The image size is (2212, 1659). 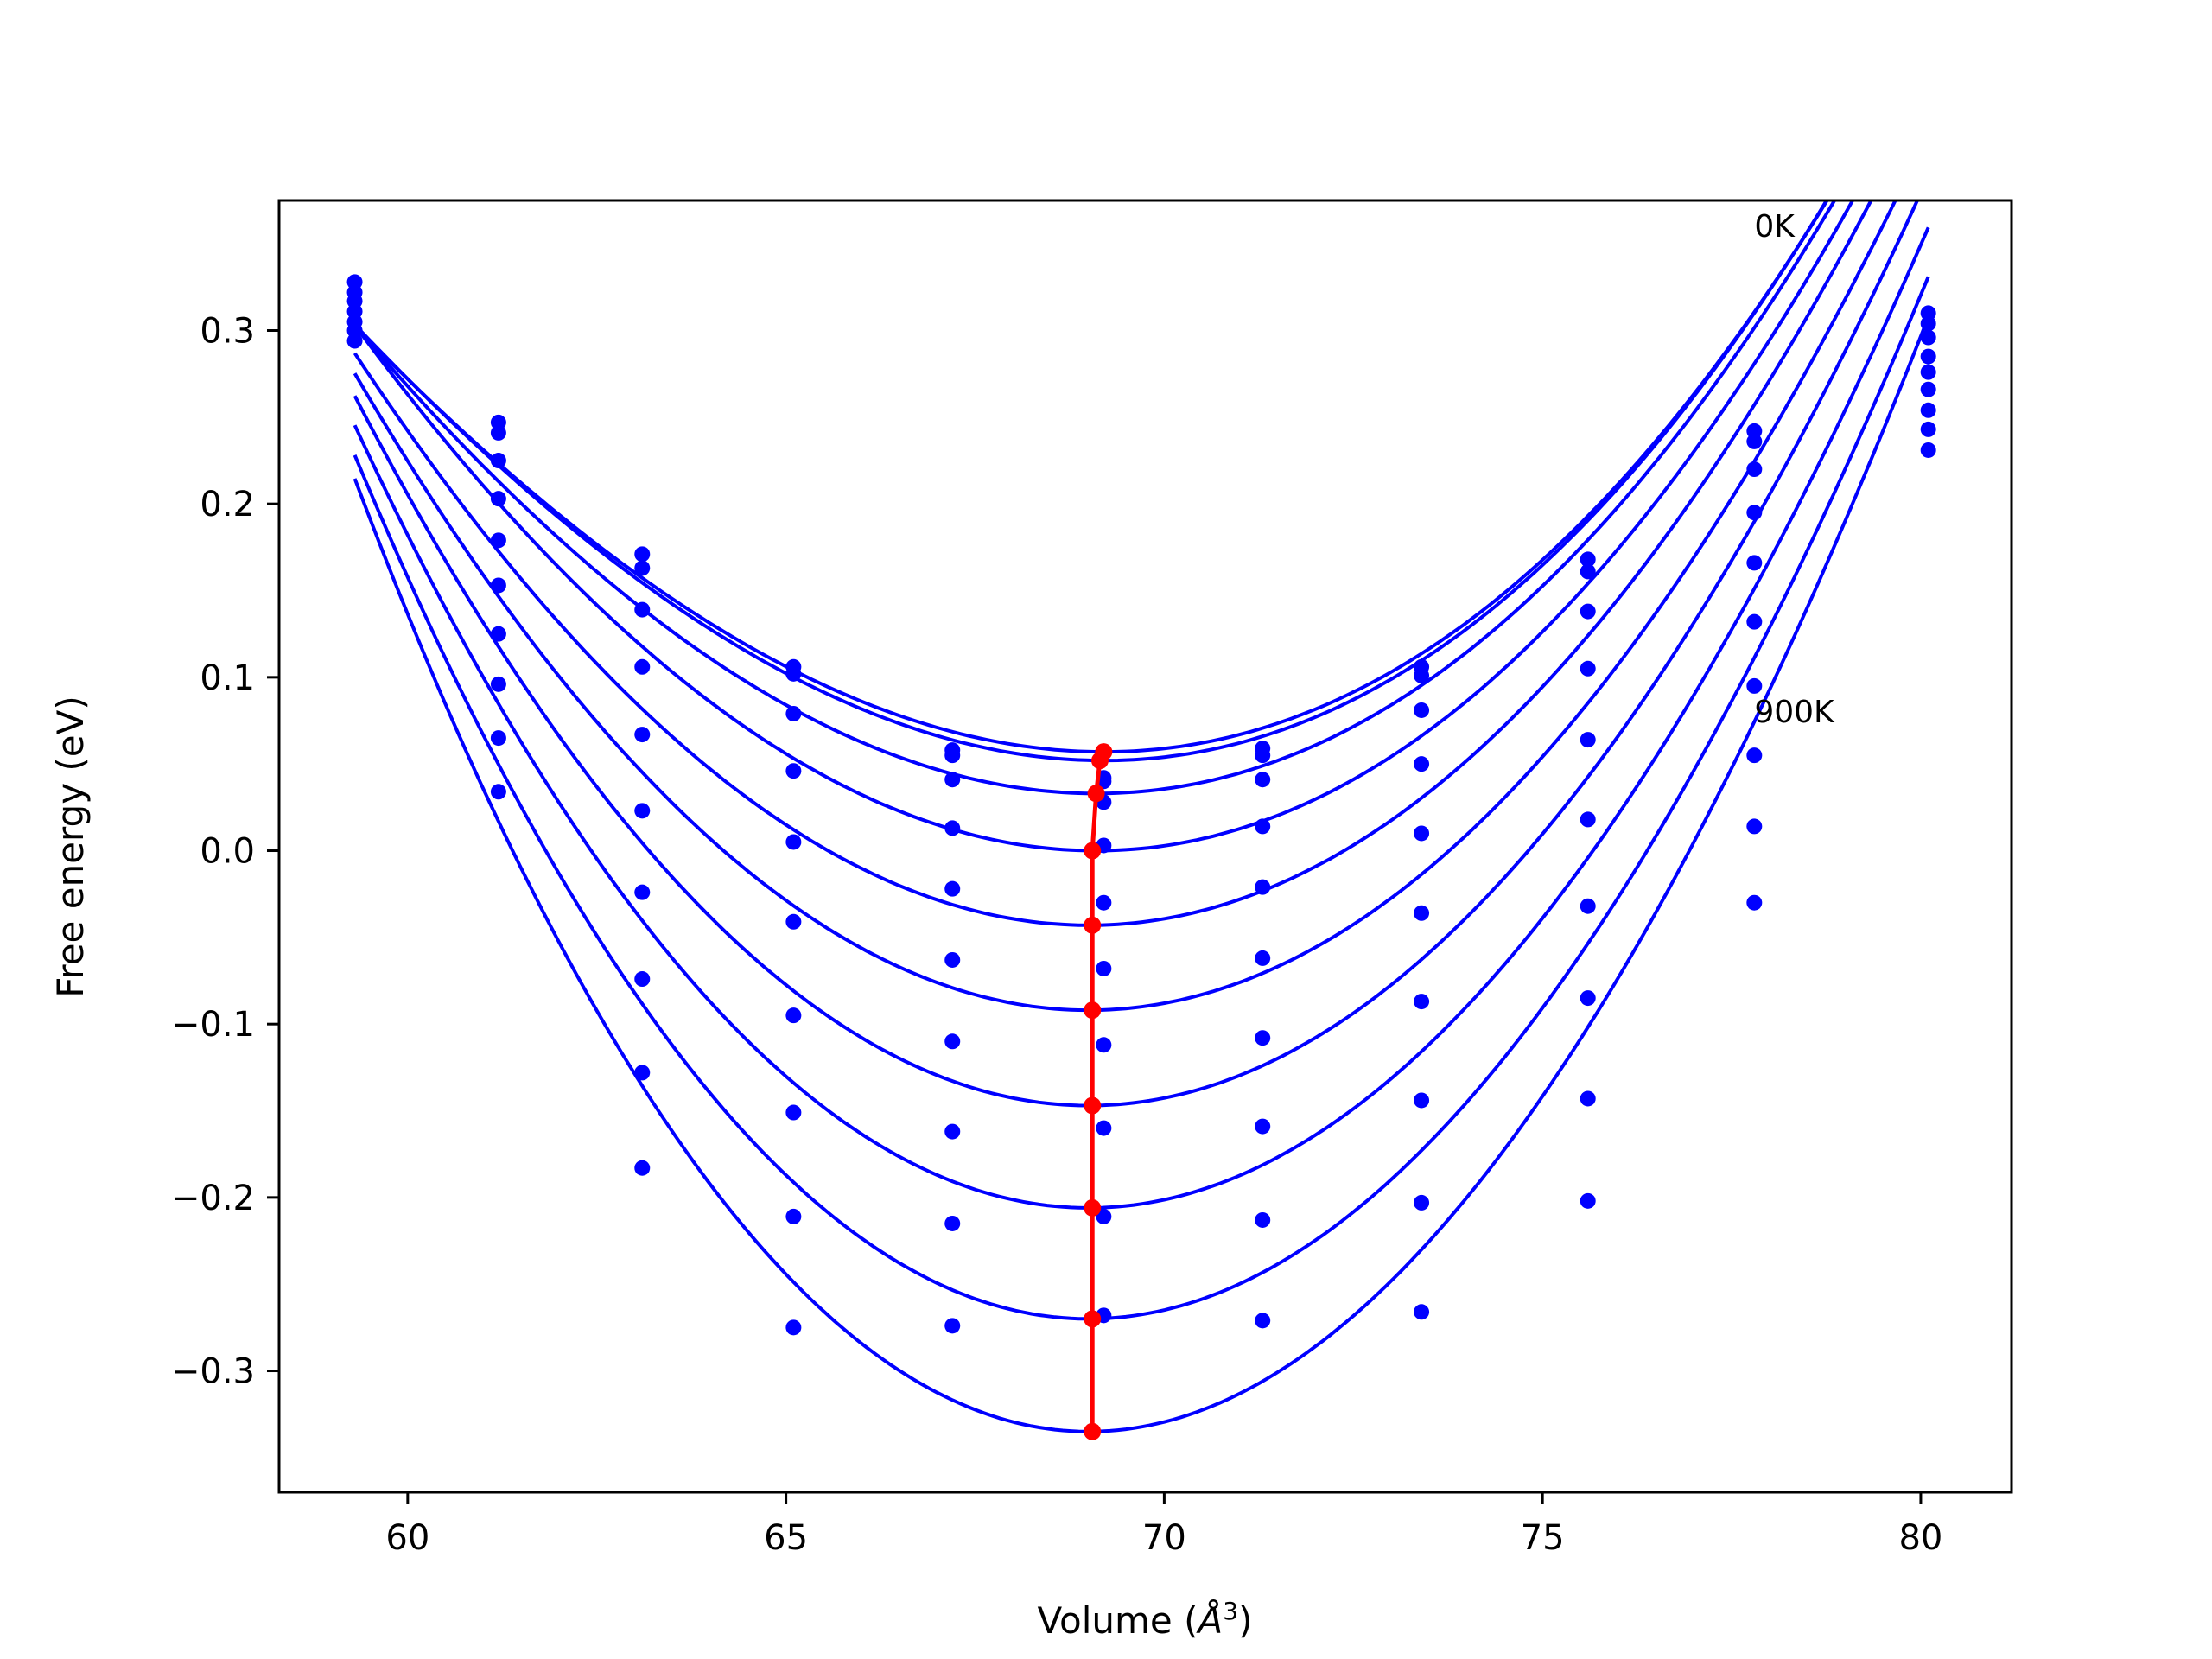 What do you see at coordinates (1118, 1620) in the screenshot?
I see `x-axis-label-prefix: Volume (` at bounding box center [1118, 1620].